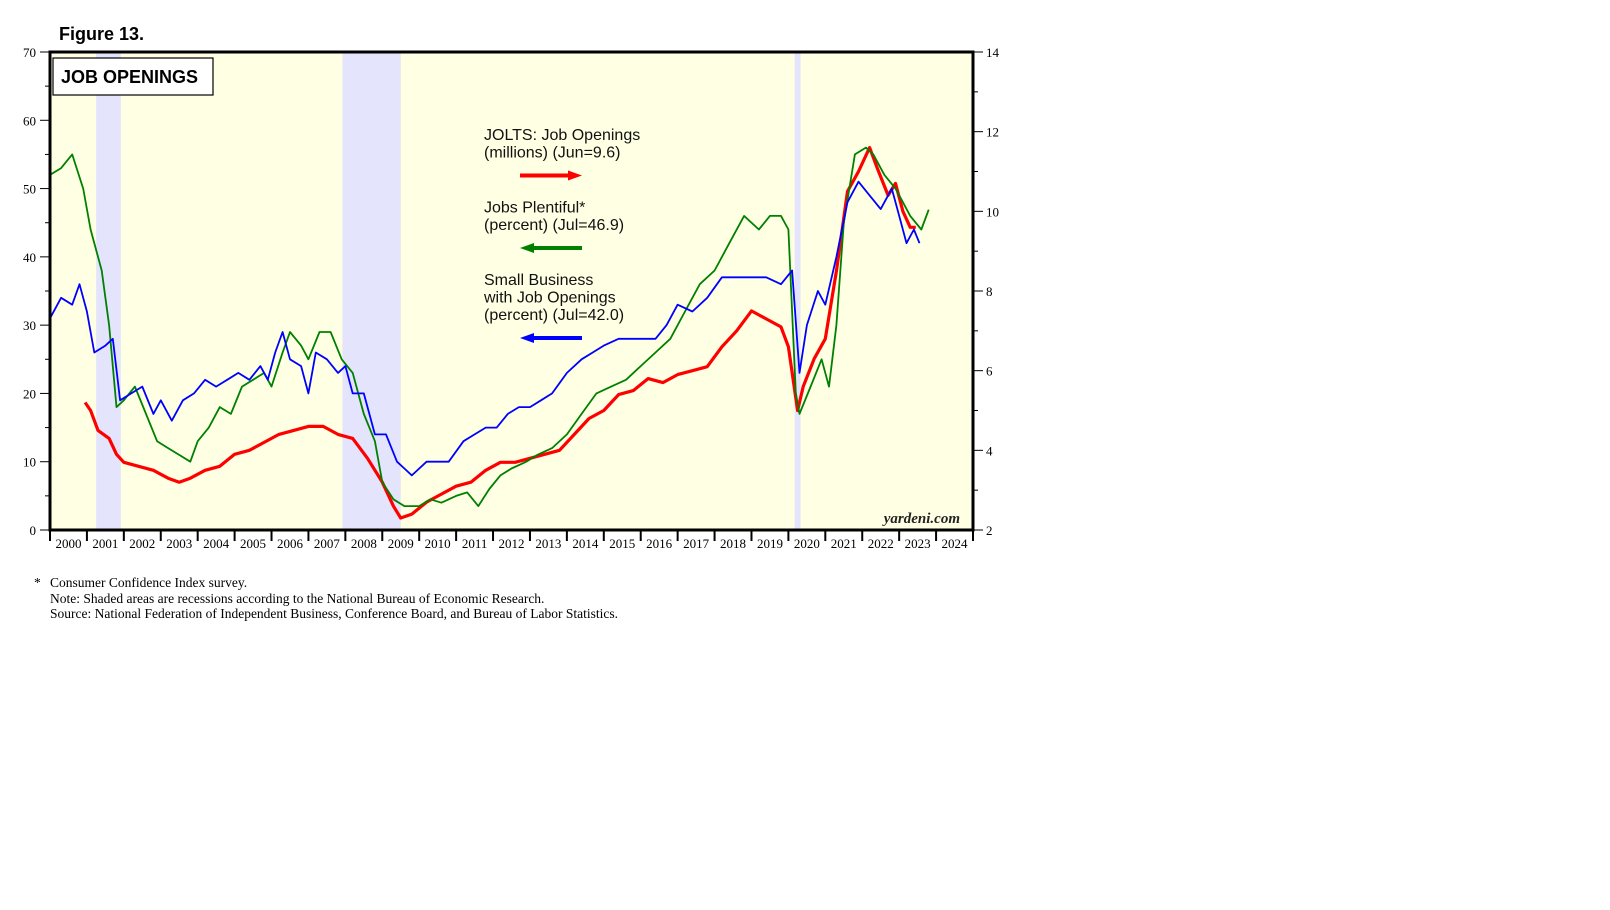  Describe the element at coordinates (68, 543) in the screenshot. I see `x-tick-label: 2000` at that location.